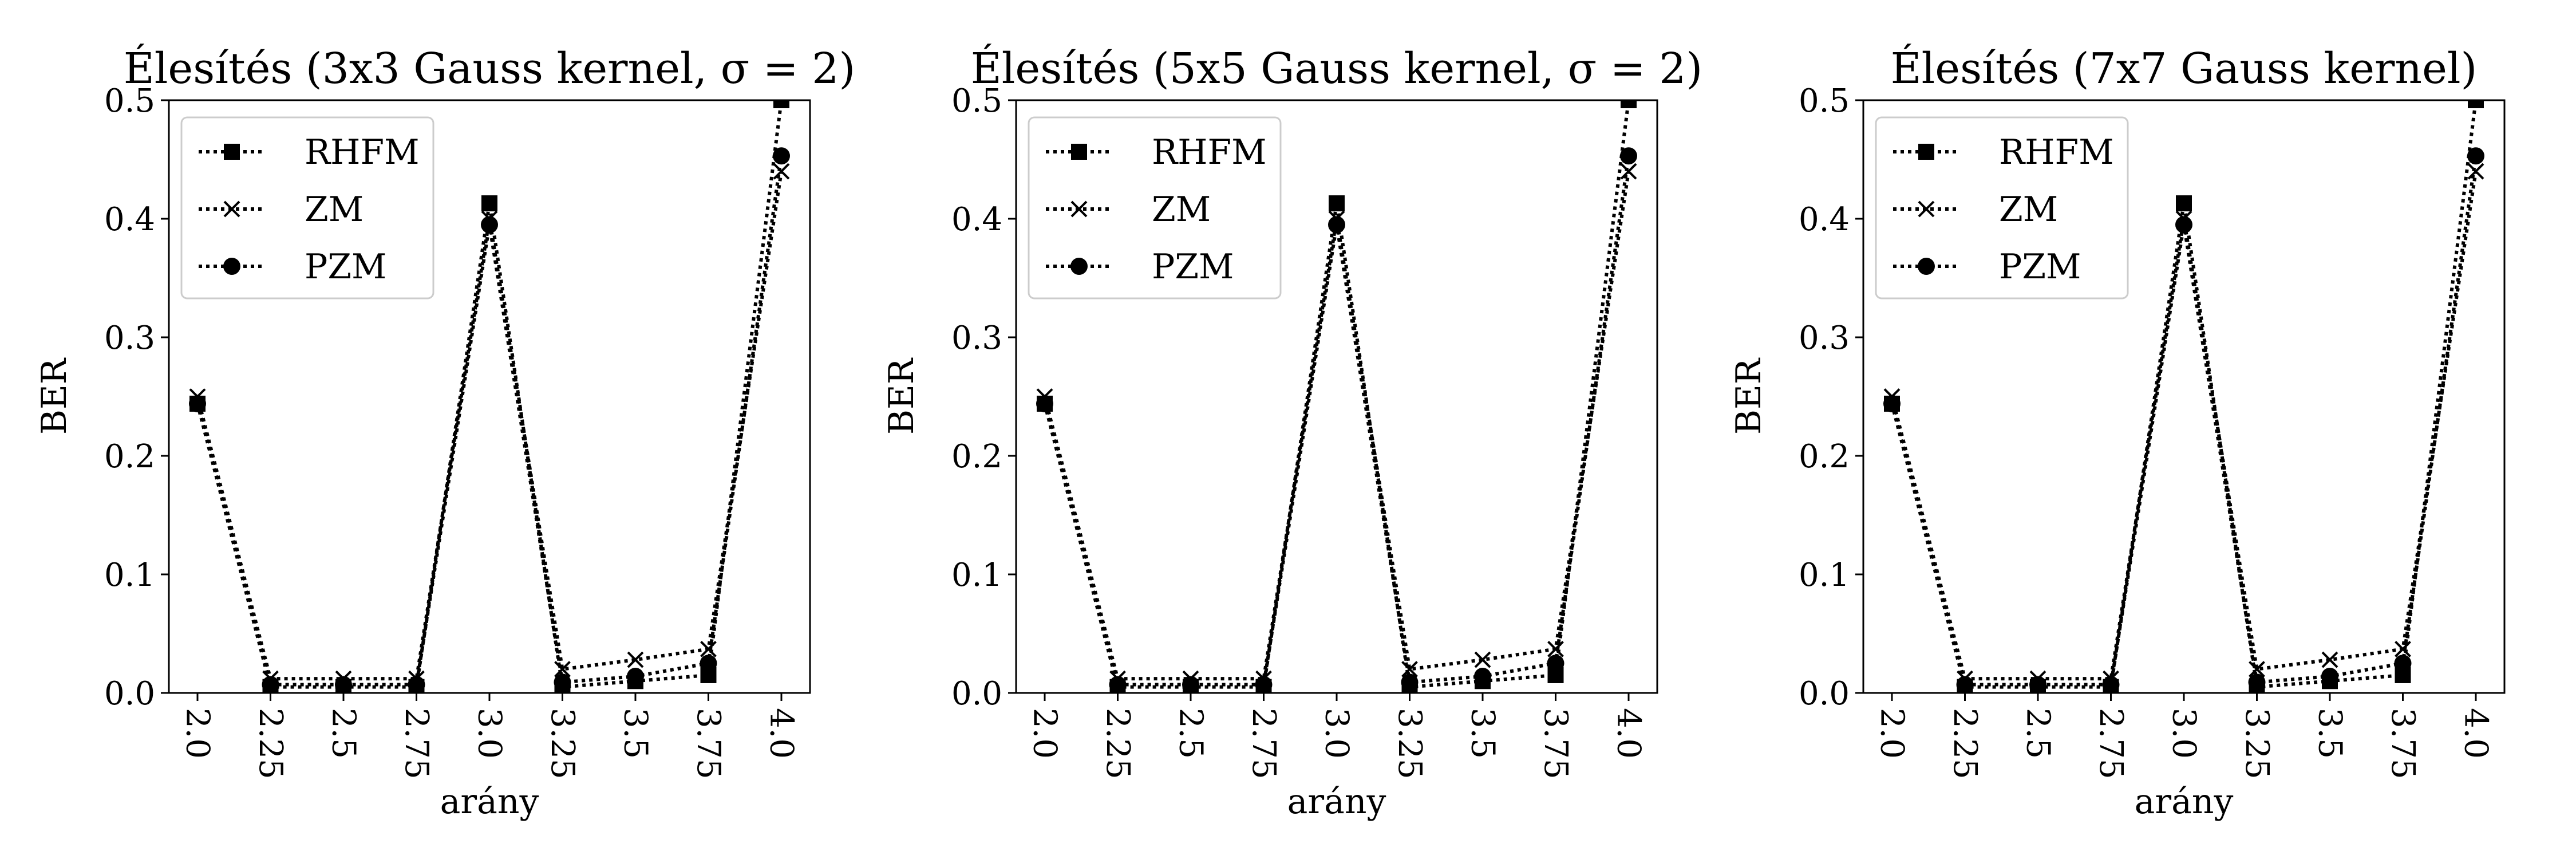  I want to click on legend-marker-rhfm, so click(1926, 152).